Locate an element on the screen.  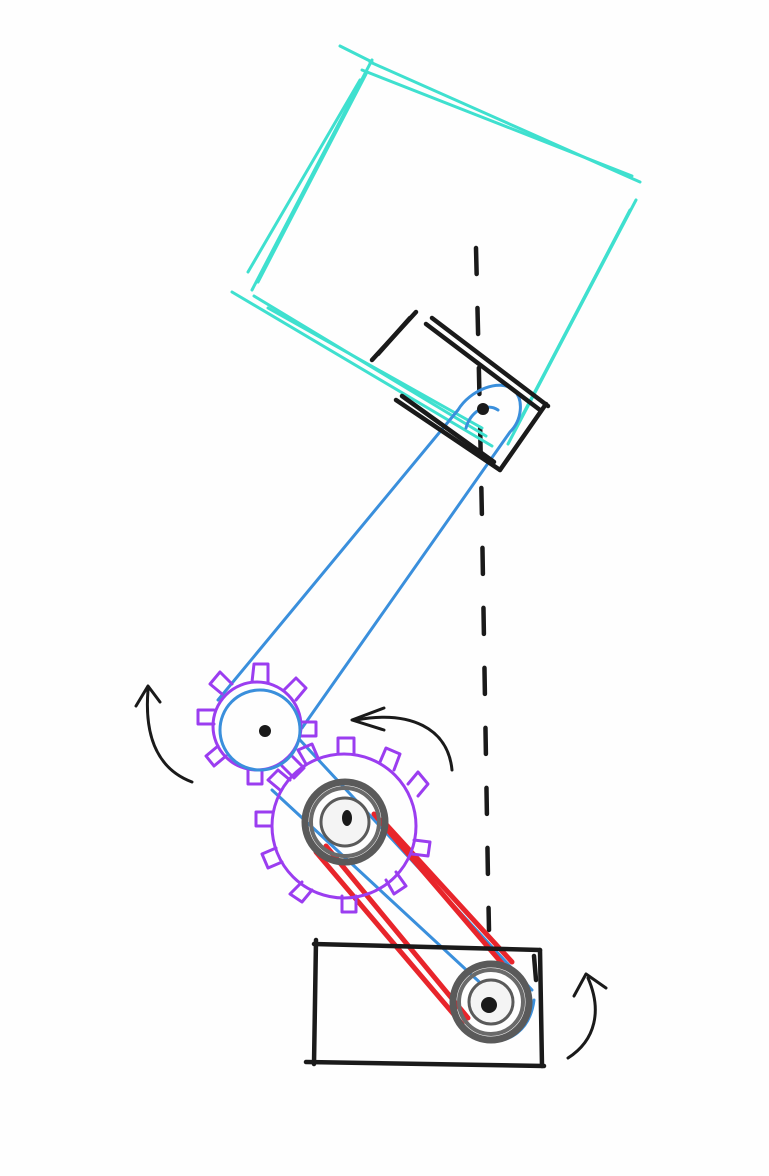
drive-gear is located at coordinates (343, 825).